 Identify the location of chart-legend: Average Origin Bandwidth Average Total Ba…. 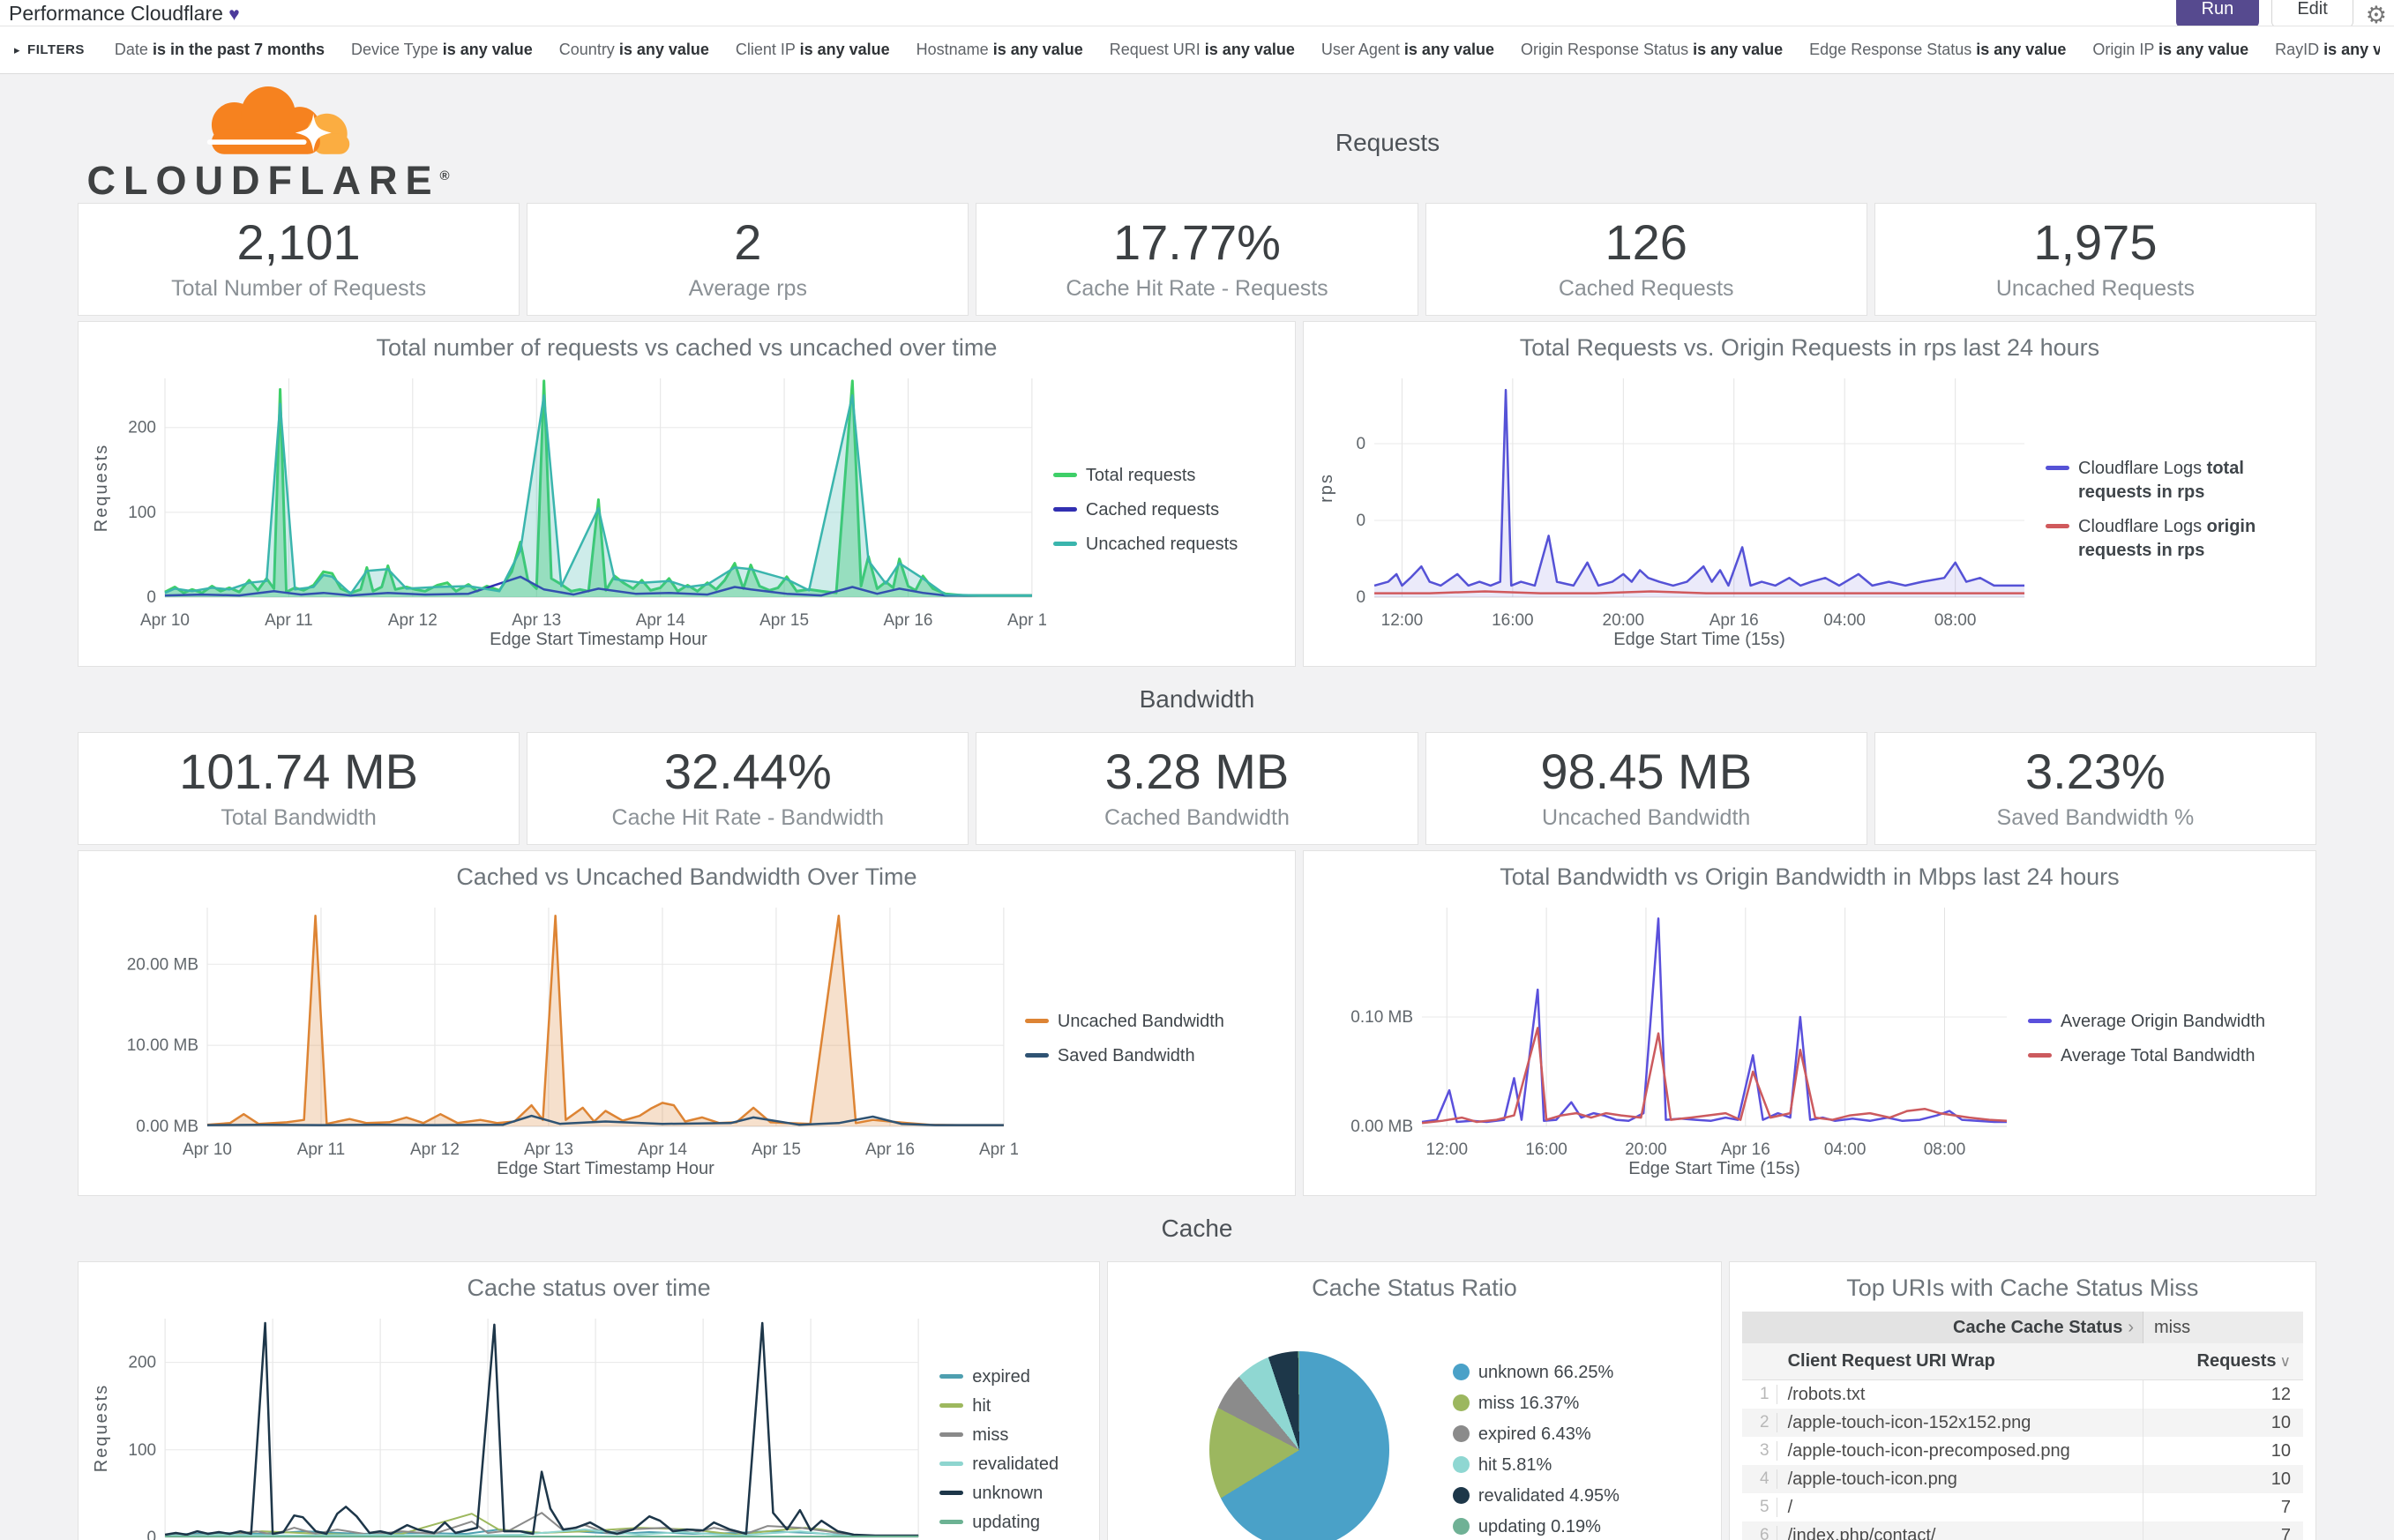
(2162, 1039).